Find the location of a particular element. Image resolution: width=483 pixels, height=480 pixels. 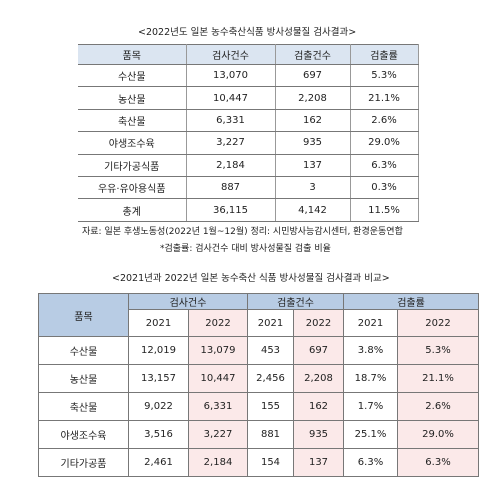

table-row: 기타가공품 2,461 2,184 154 137 6.3% 6.3% is located at coordinates (259, 462).